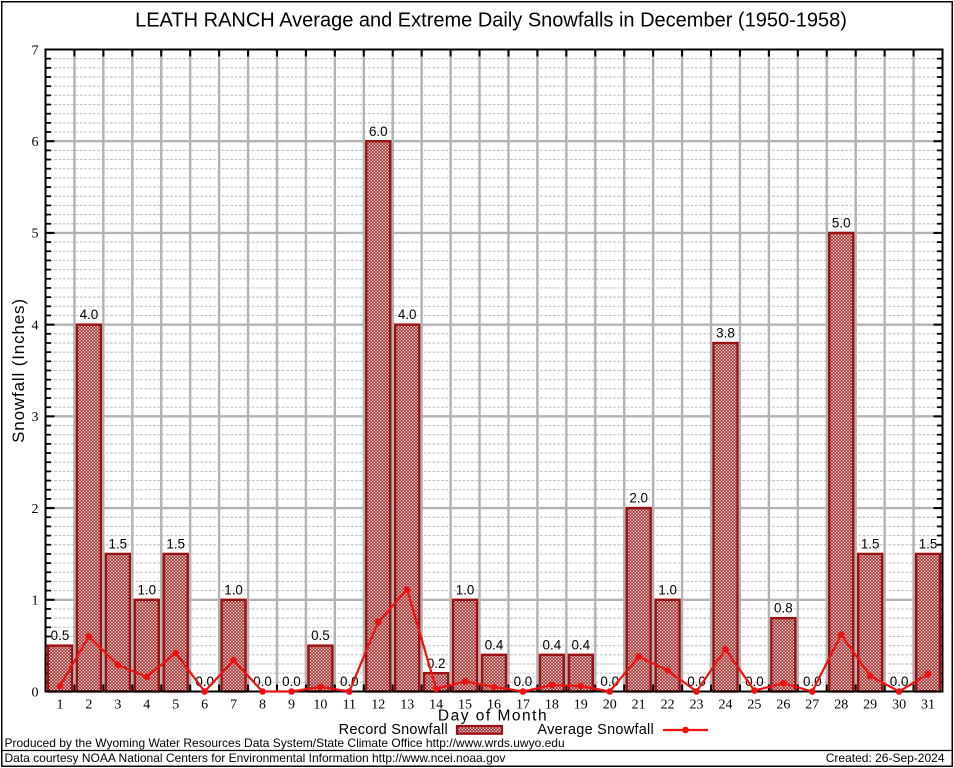  Describe the element at coordinates (610, 704) in the screenshot. I see `svg-text: 20` at that location.